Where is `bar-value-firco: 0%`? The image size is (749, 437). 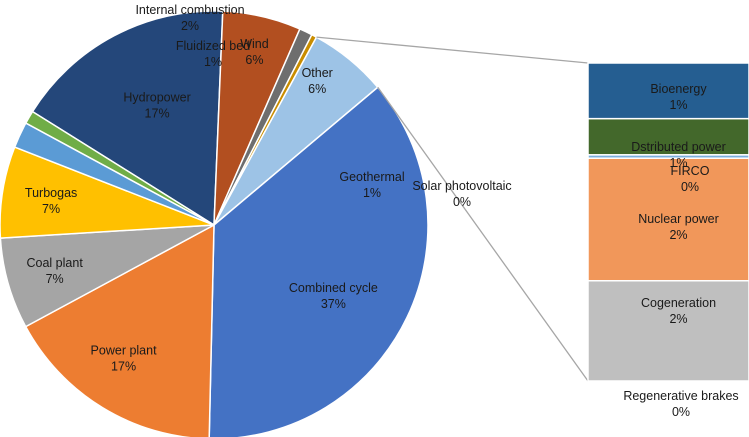 bar-value-firco: 0% is located at coordinates (690, 187).